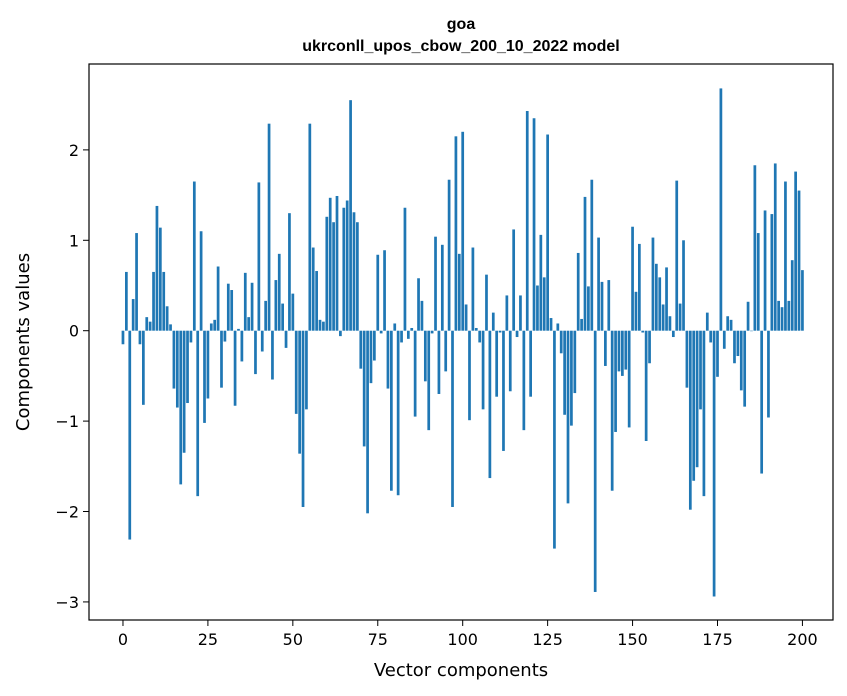 The width and height of the screenshot is (847, 696). I want to click on y-tick-label: −1, so click(67, 421).